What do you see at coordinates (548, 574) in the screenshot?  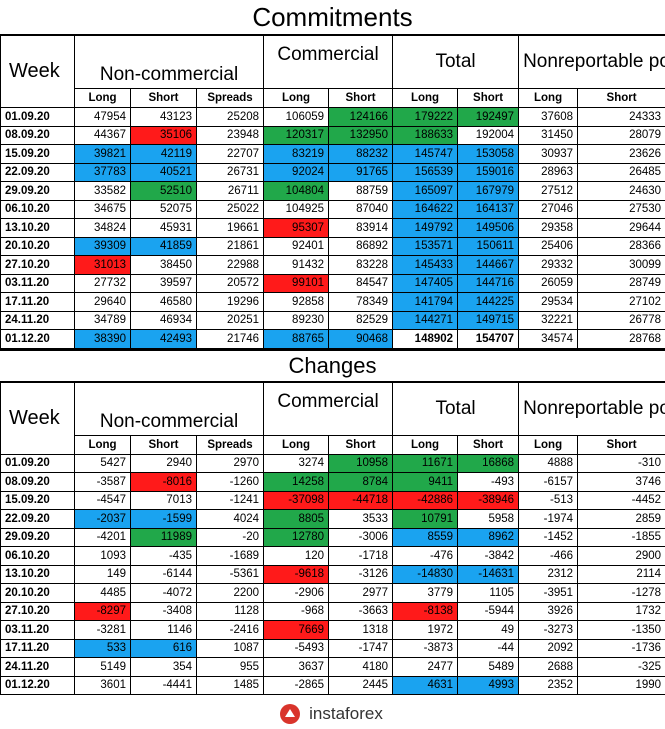 I see `nr-long-cell: 2312` at bounding box center [548, 574].